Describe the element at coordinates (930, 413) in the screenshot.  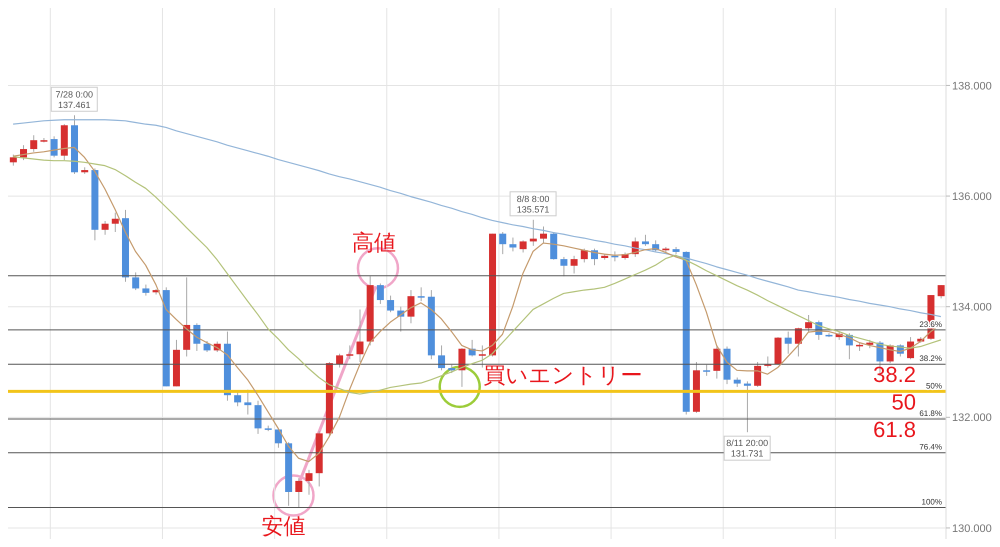
I see `annotation: 61.8%` at that location.